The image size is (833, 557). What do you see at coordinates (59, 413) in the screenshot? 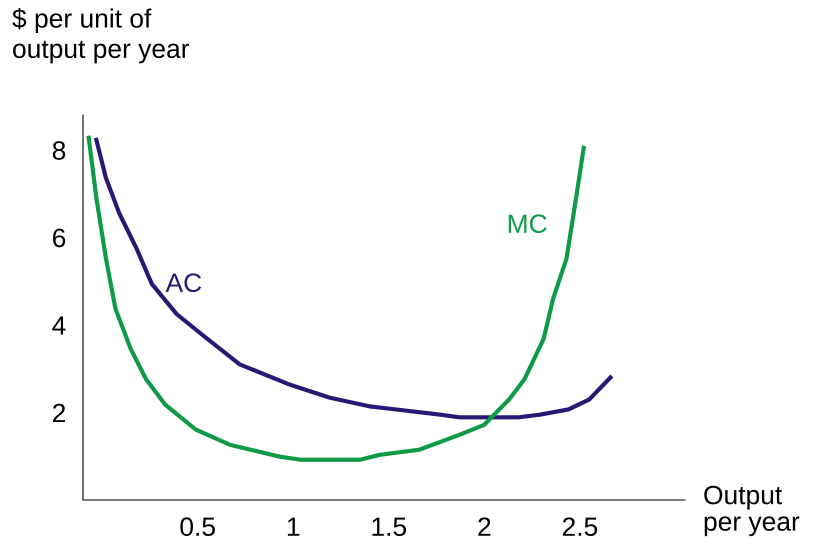
I see `y-tick-label: 2` at bounding box center [59, 413].